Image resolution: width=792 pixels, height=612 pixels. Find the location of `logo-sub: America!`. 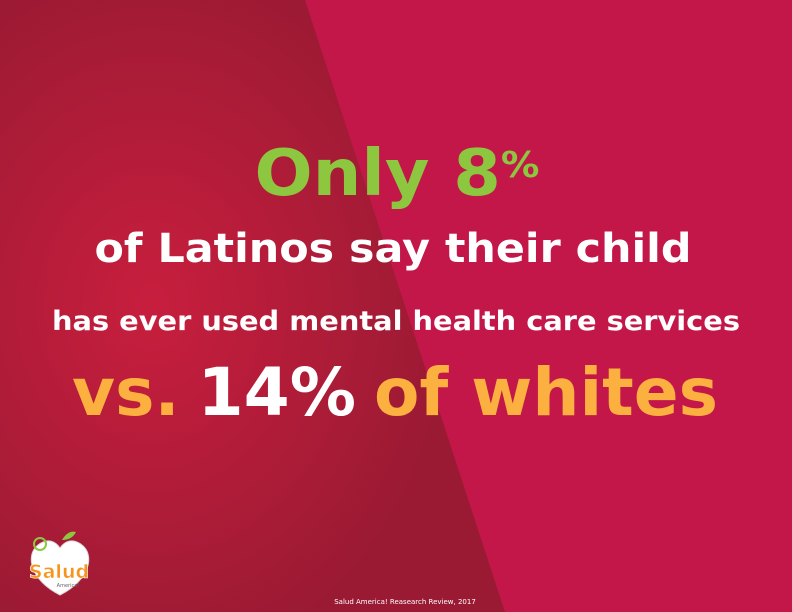

logo-sub: America! is located at coordinates (68, 586).